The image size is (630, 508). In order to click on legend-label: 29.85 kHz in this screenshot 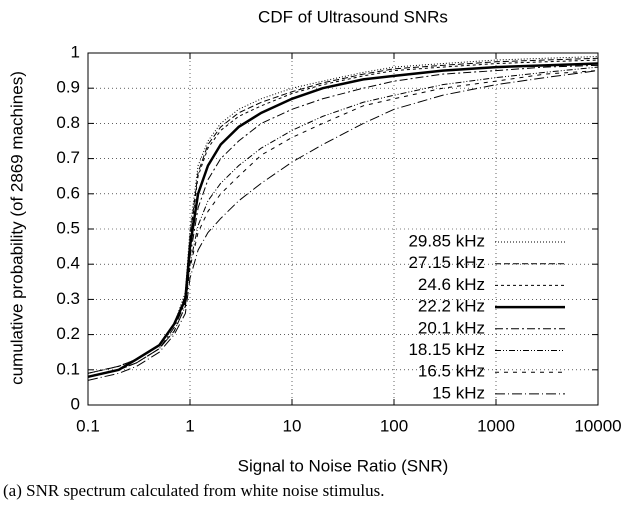, I will do `click(446, 240)`.